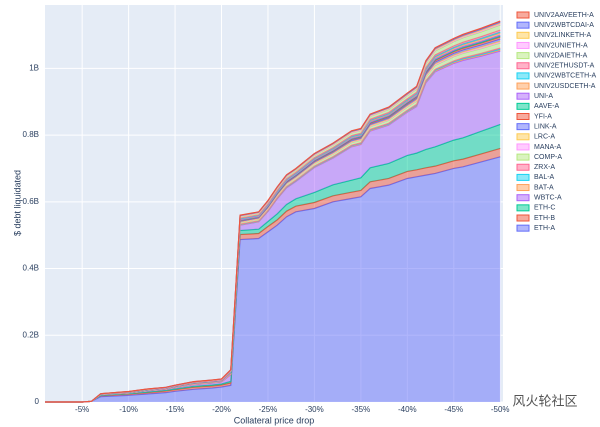  Describe the element at coordinates (31, 134) in the screenshot. I see `y-tick-label: 0.8B` at that location.